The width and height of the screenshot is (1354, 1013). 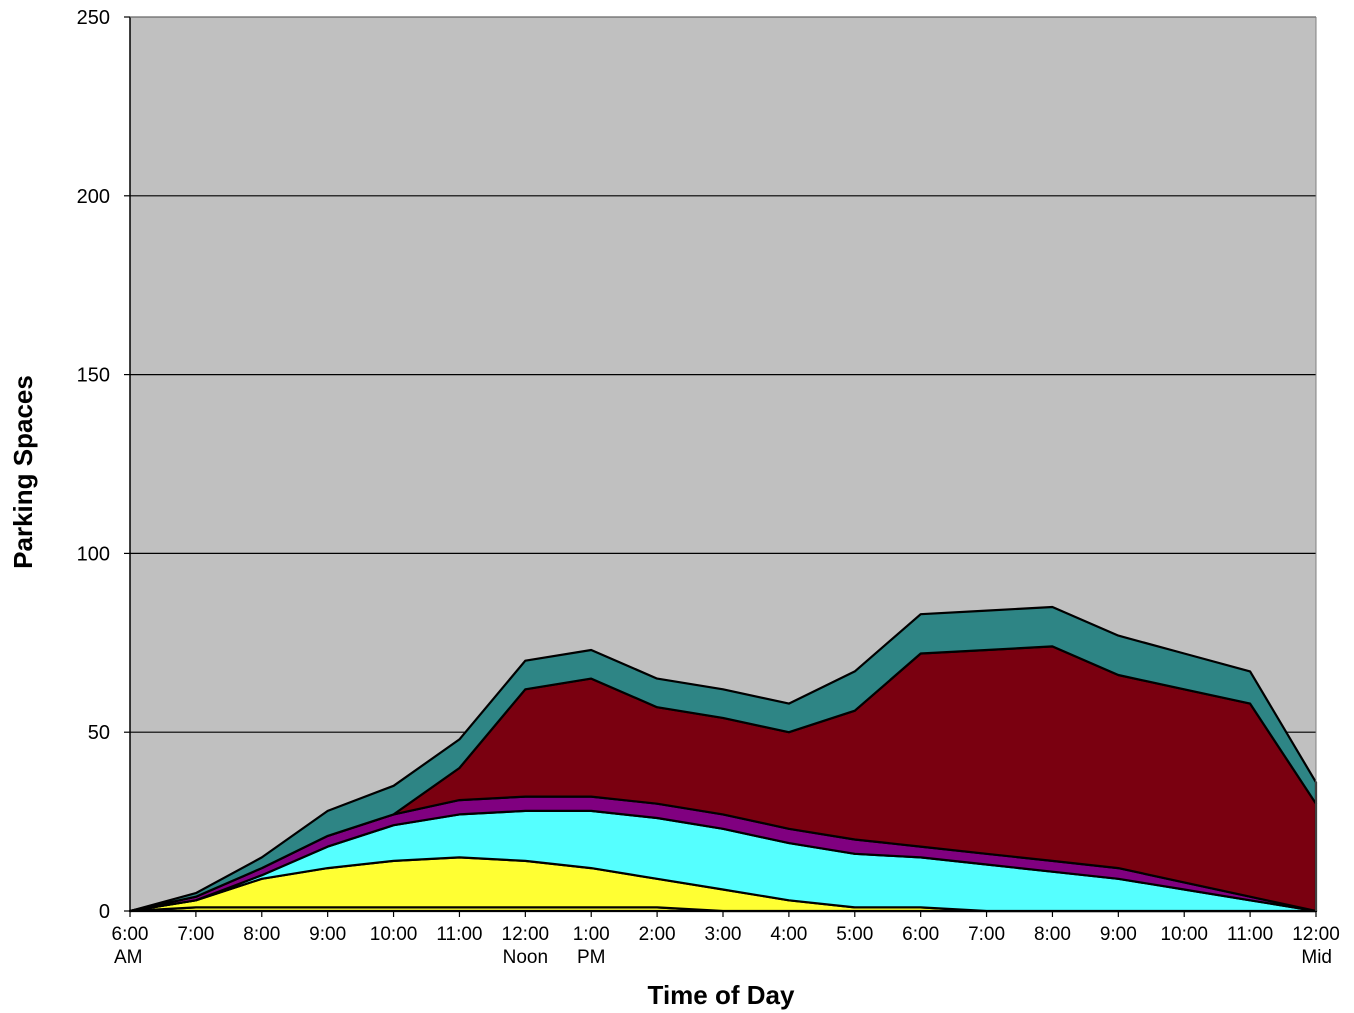 What do you see at coordinates (93, 197) in the screenshot?
I see `y-tick-label: 200` at bounding box center [93, 197].